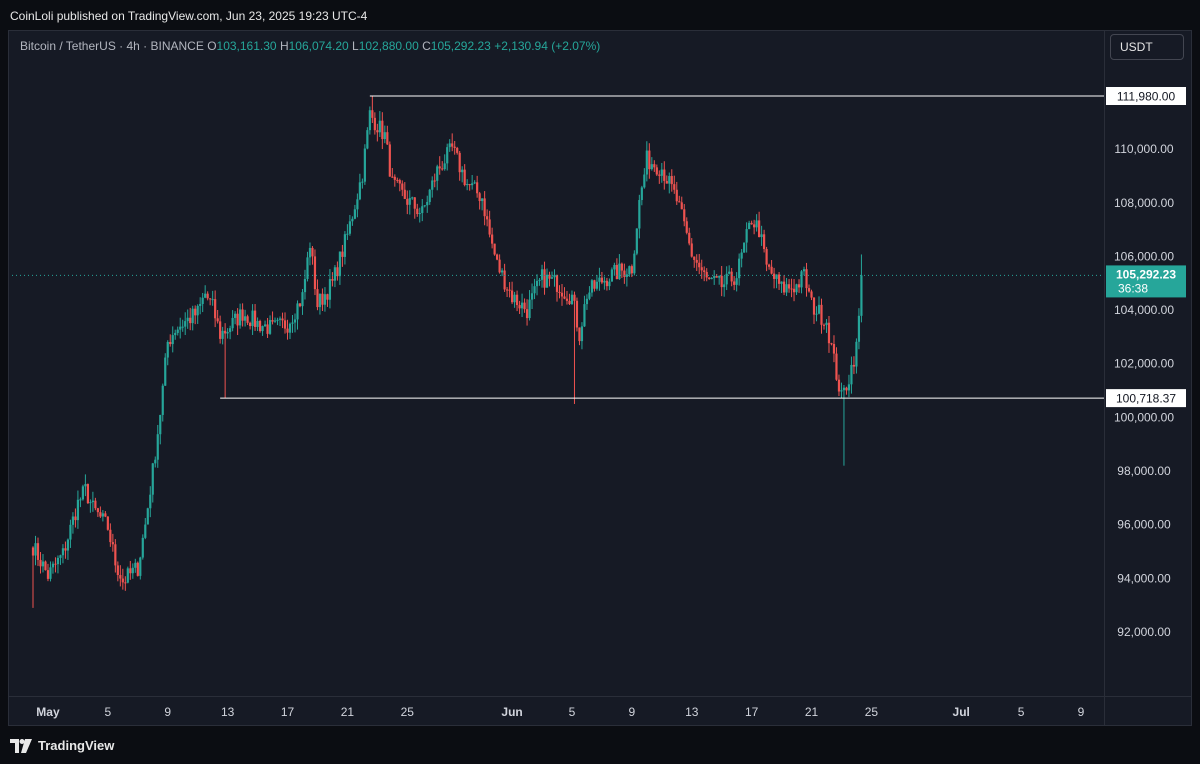 The image size is (1200, 764). Describe the element at coordinates (355, 46) in the screenshot. I see `low-label: L` at that location.